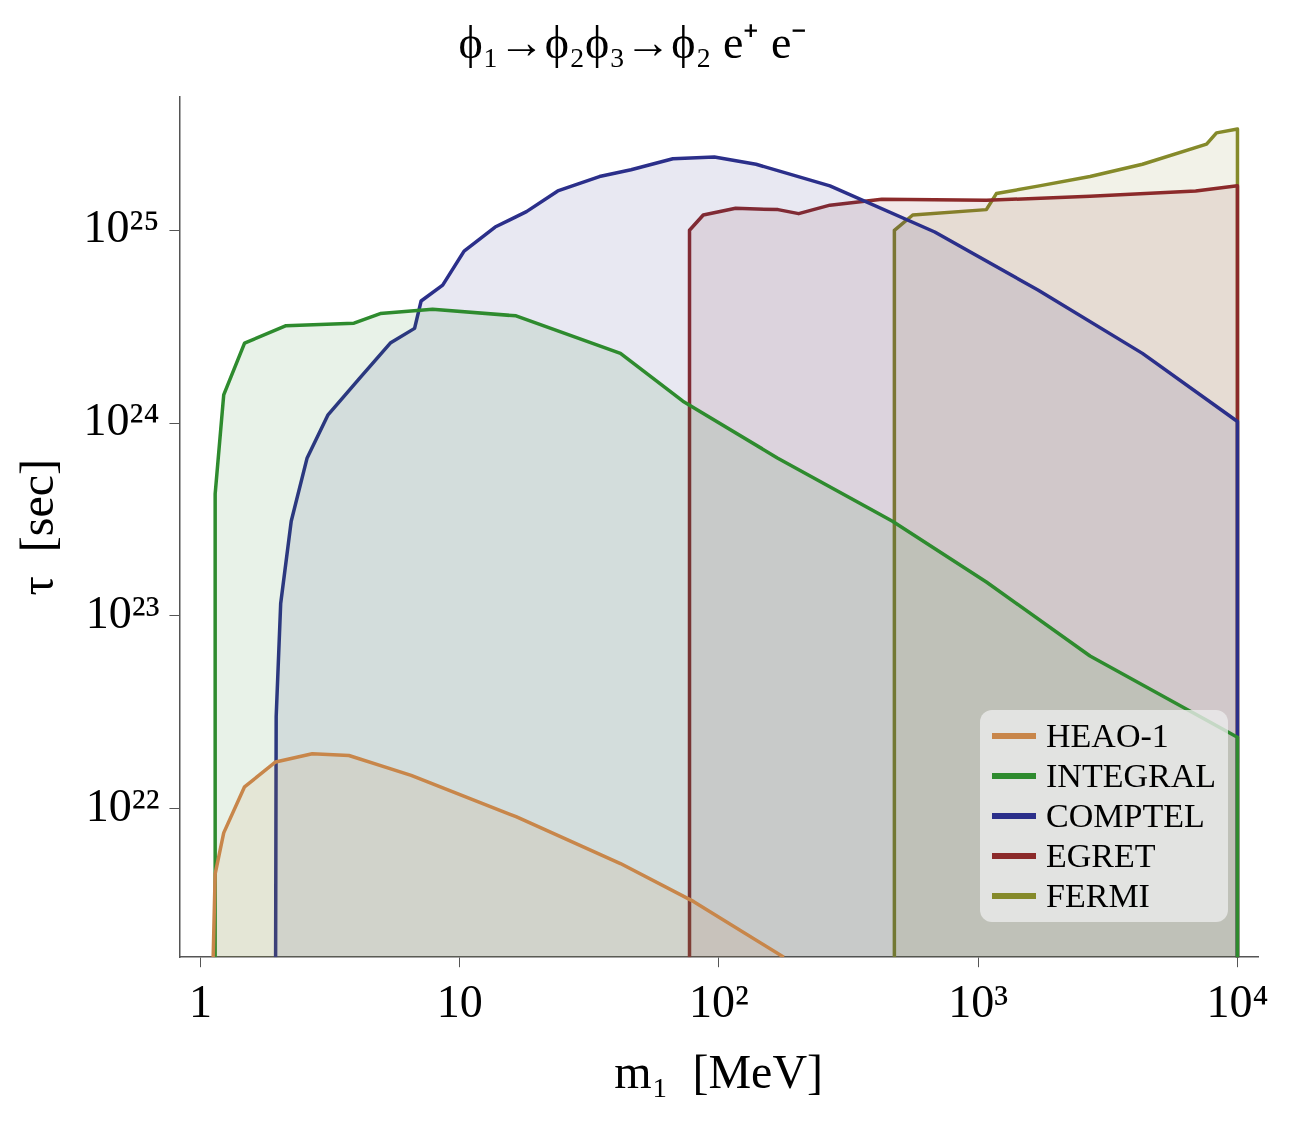 The image size is (1314, 1128). I want to click on x-axis-title: m₁ [MeV], so click(719, 1071).